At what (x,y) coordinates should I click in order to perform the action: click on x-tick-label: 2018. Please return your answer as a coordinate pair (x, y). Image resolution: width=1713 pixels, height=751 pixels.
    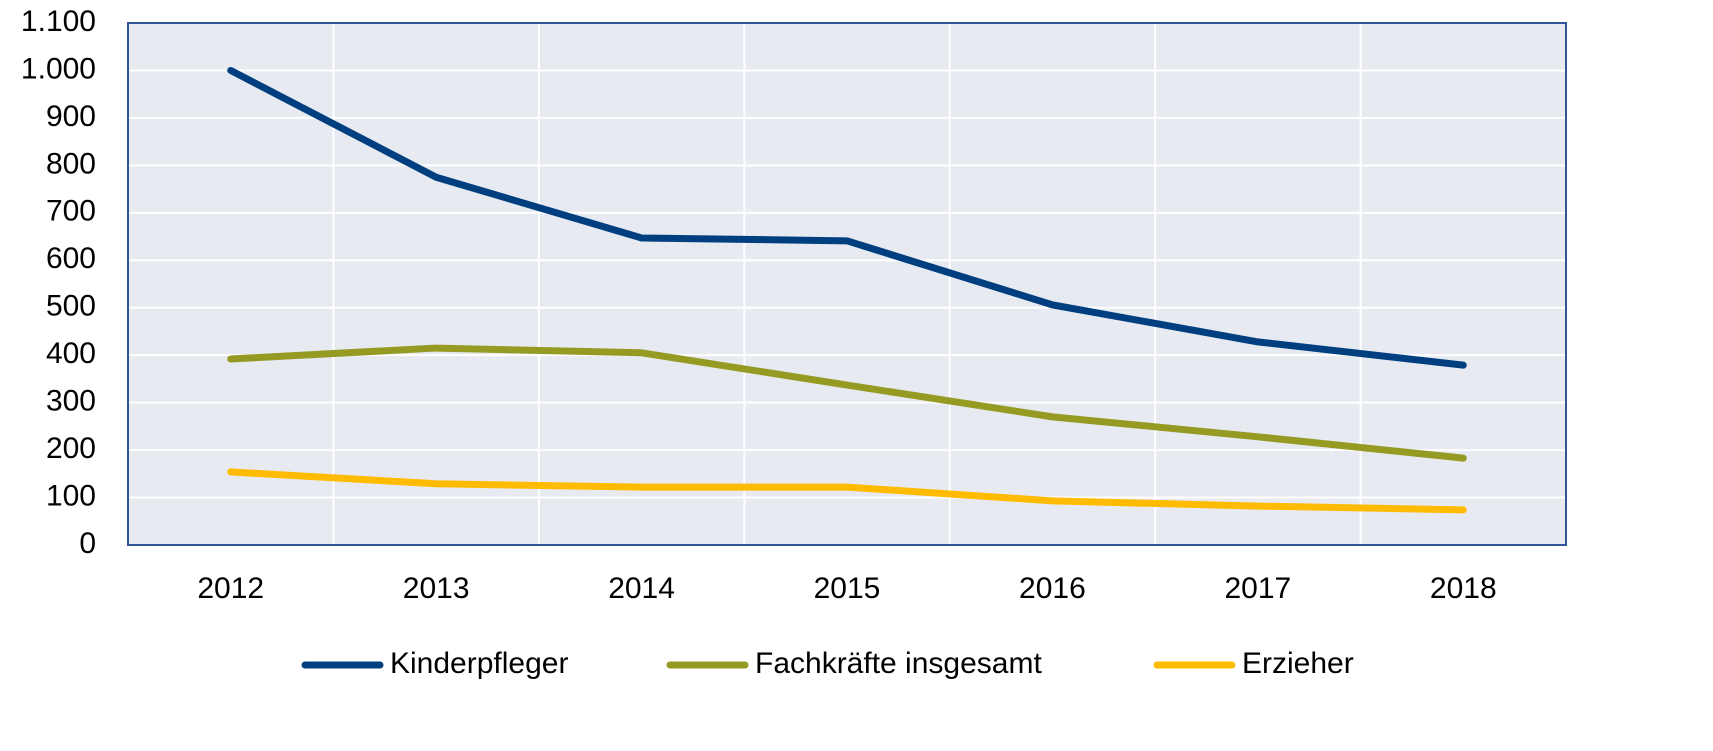
    Looking at the image, I should click on (1463, 588).